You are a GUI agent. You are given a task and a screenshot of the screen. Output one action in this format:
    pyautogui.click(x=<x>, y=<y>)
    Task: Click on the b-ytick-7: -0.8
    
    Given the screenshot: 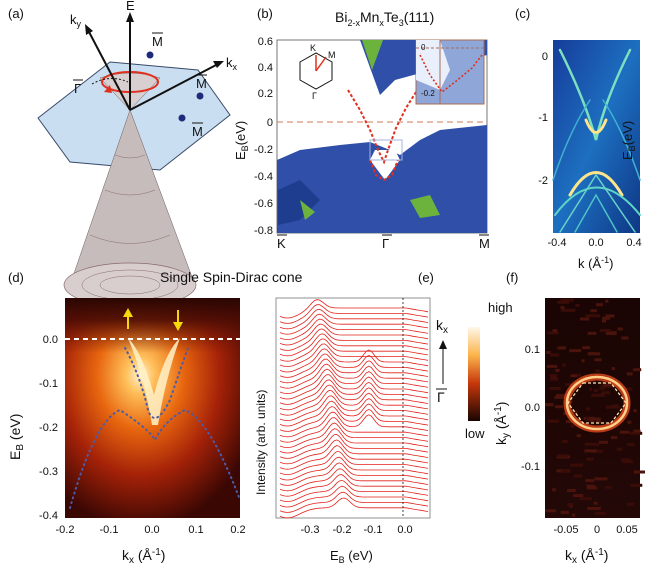 What is the action you would take?
    pyautogui.click(x=263, y=231)
    